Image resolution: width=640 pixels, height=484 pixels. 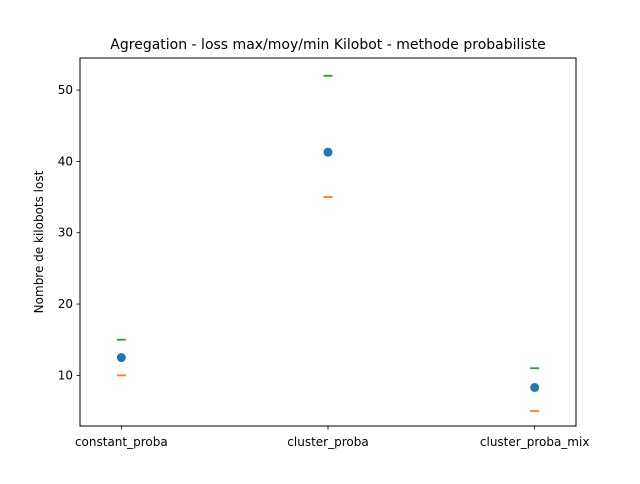 I want to click on y-tick-label: 40, so click(x=65, y=161).